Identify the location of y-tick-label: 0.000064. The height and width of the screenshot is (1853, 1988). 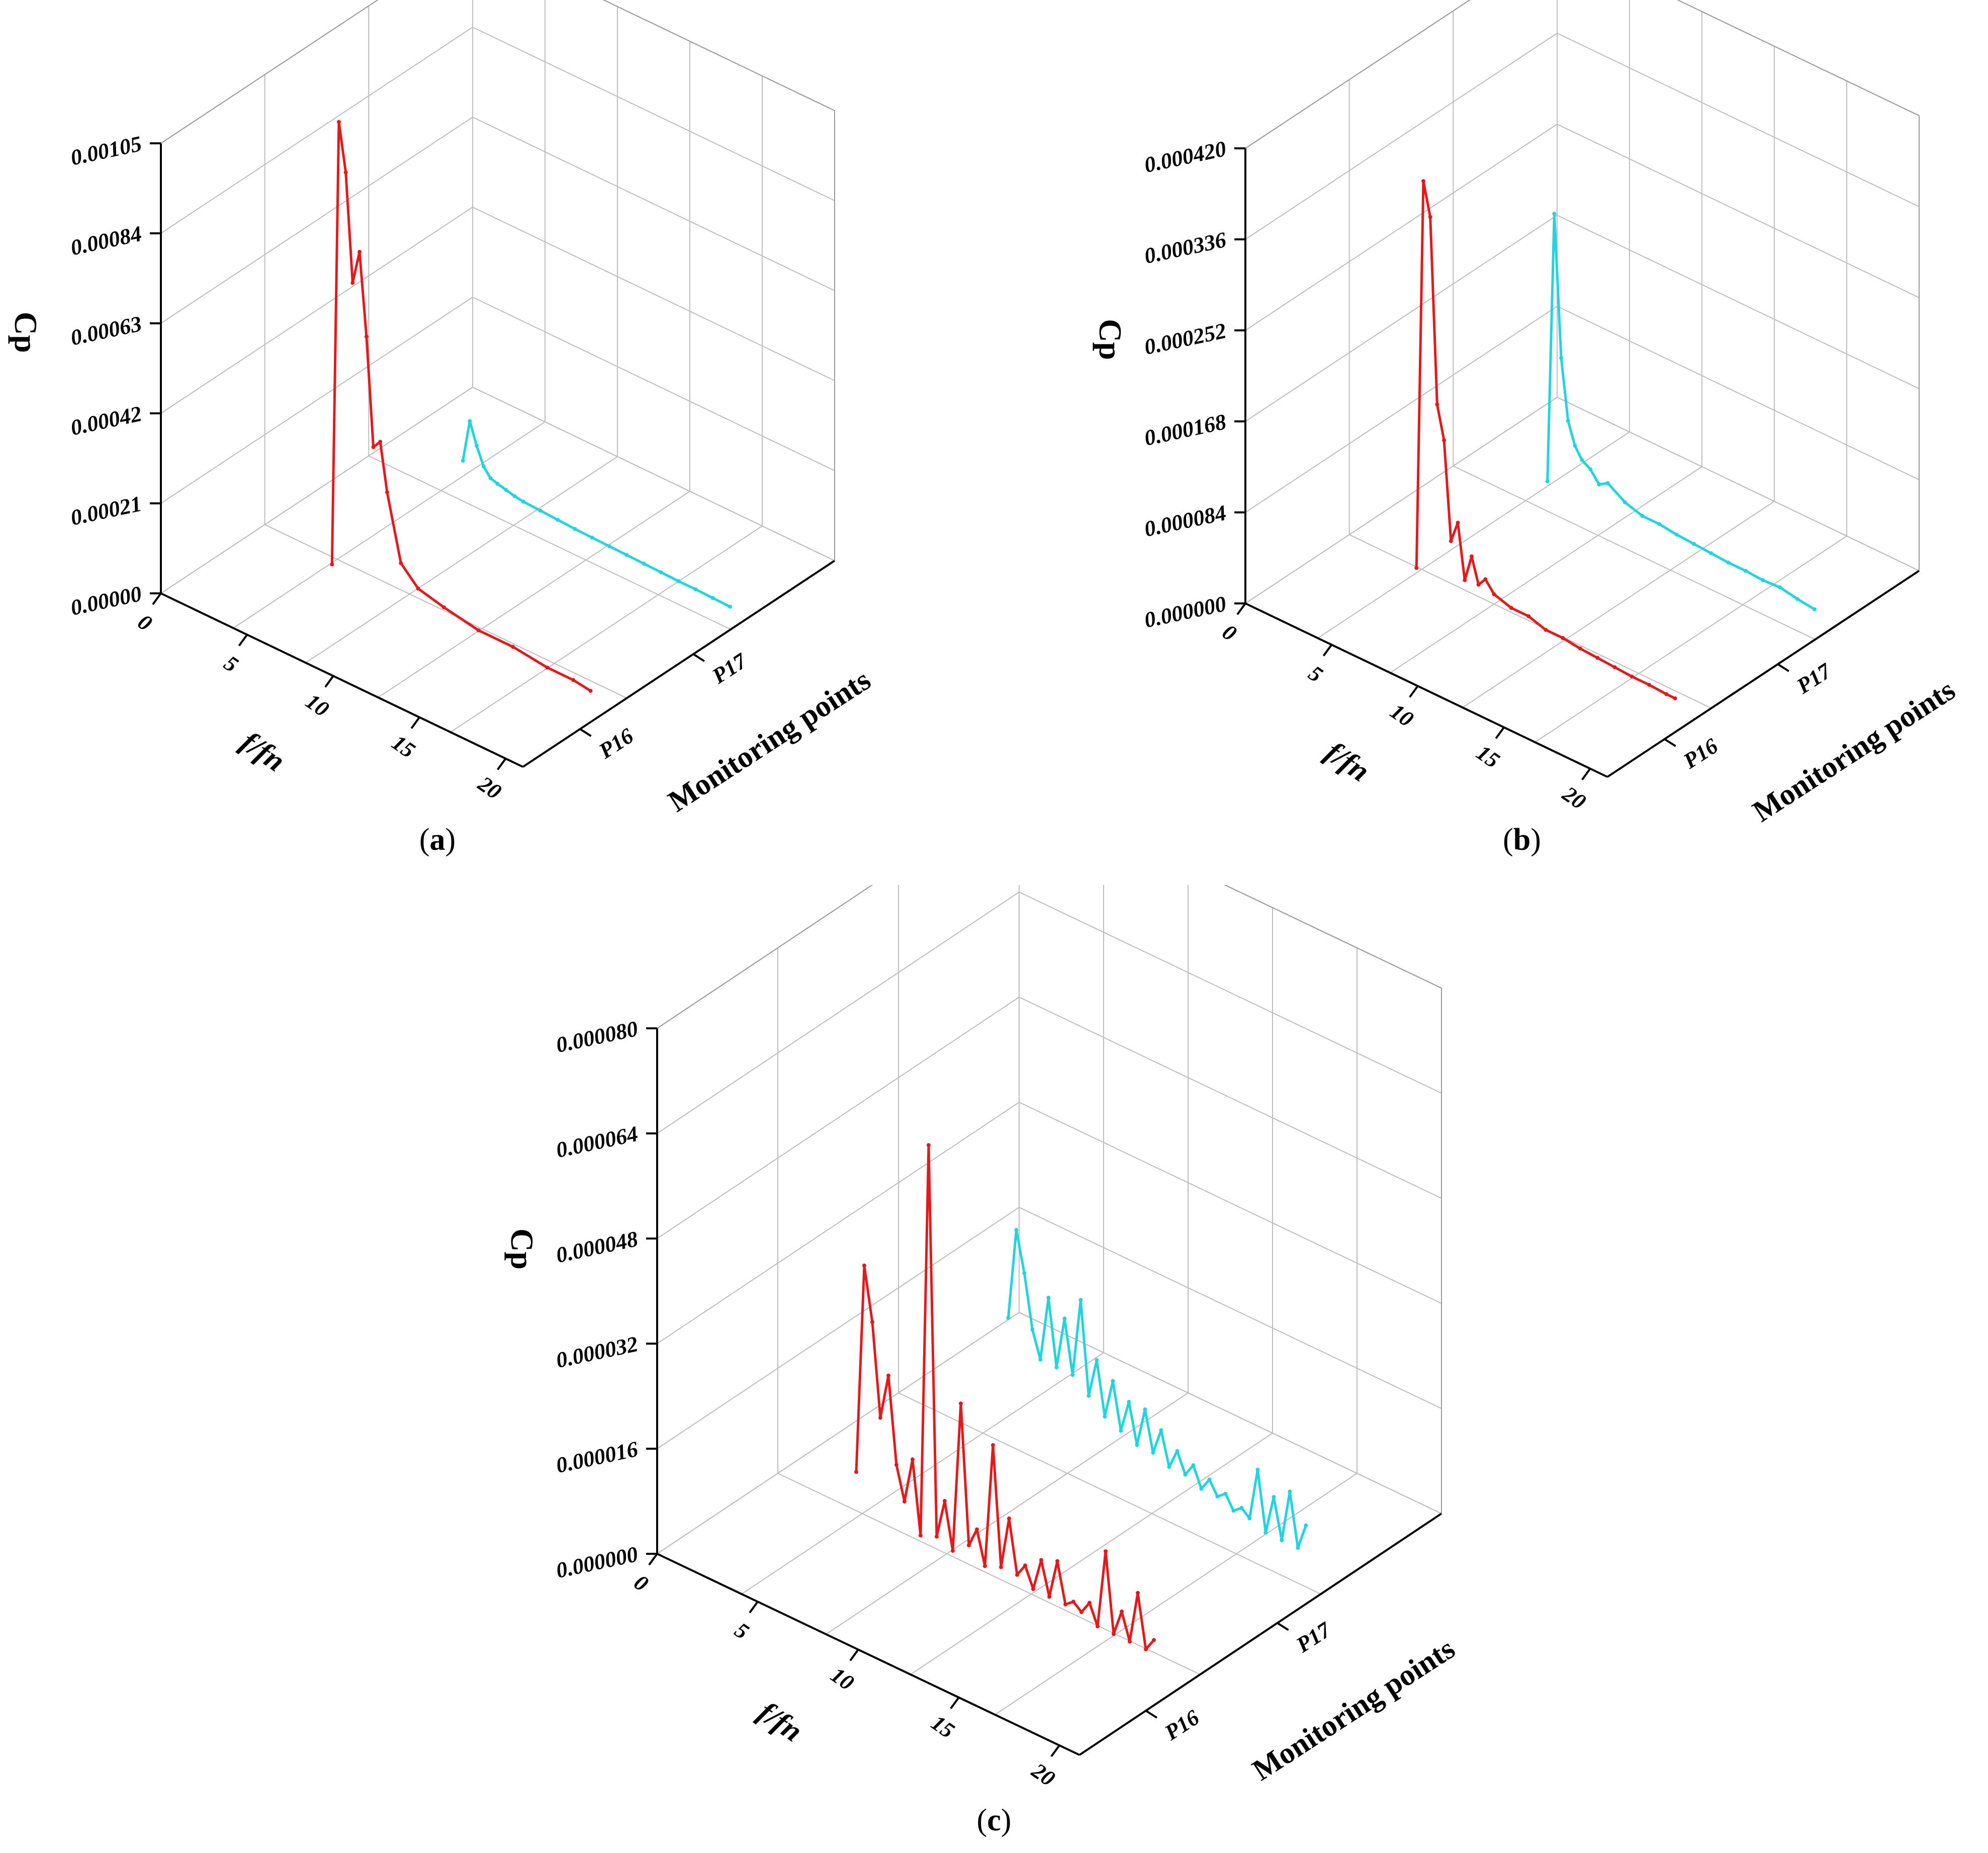
(597, 1142).